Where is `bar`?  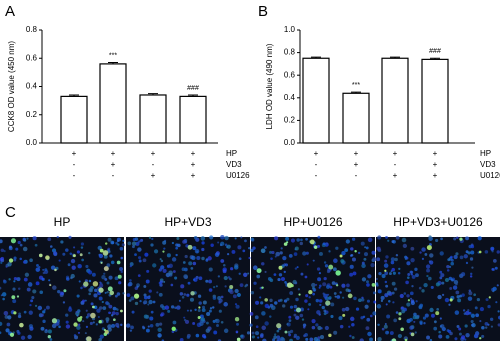 bar is located at coordinates (316, 100).